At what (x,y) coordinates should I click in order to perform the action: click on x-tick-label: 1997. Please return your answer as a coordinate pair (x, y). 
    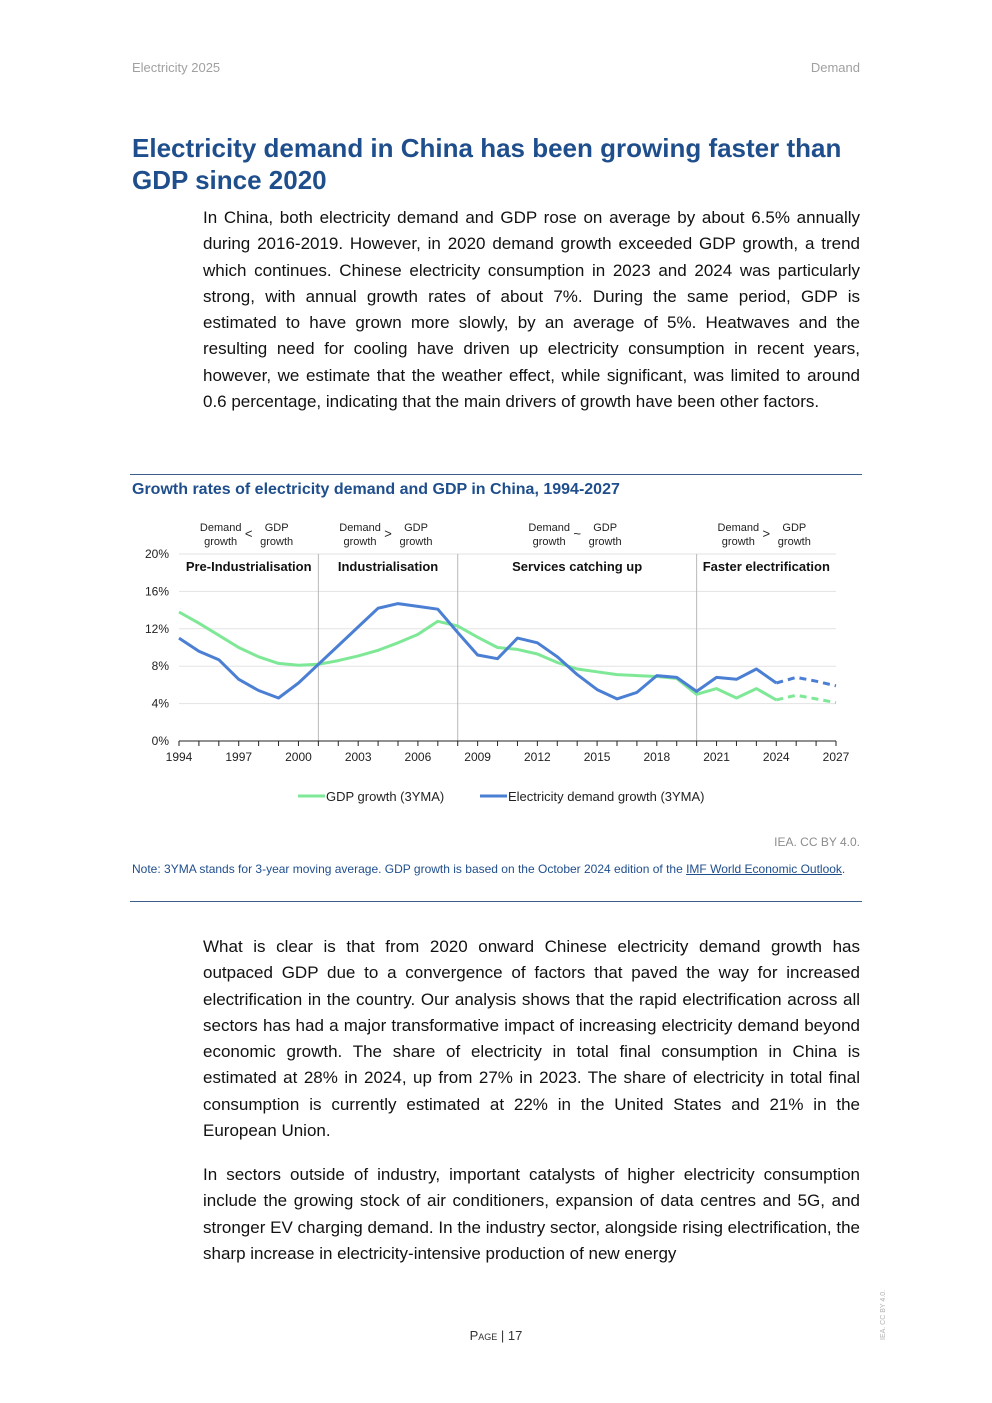
    Looking at the image, I should click on (238, 757).